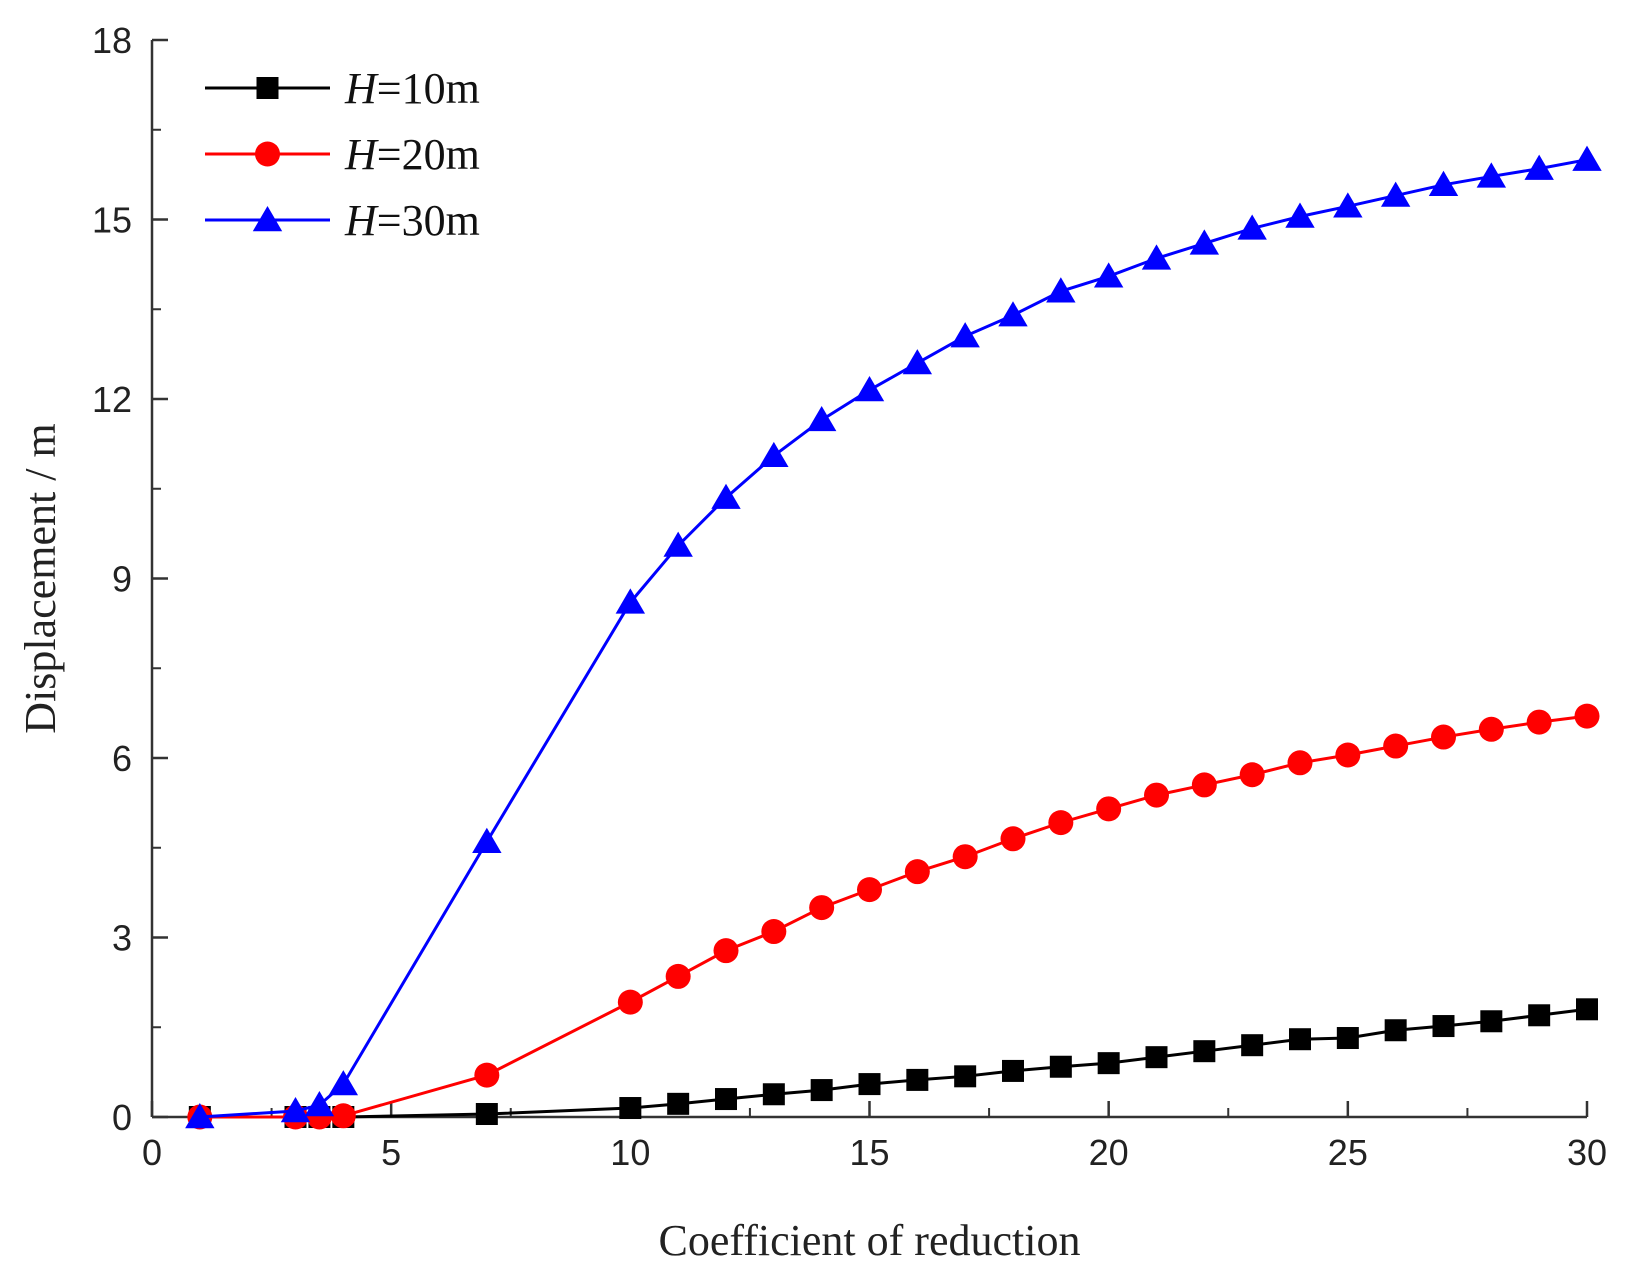 The height and width of the screenshot is (1288, 1627). What do you see at coordinates (342, 220) in the screenshot?
I see `legend-item: H=30m` at bounding box center [342, 220].